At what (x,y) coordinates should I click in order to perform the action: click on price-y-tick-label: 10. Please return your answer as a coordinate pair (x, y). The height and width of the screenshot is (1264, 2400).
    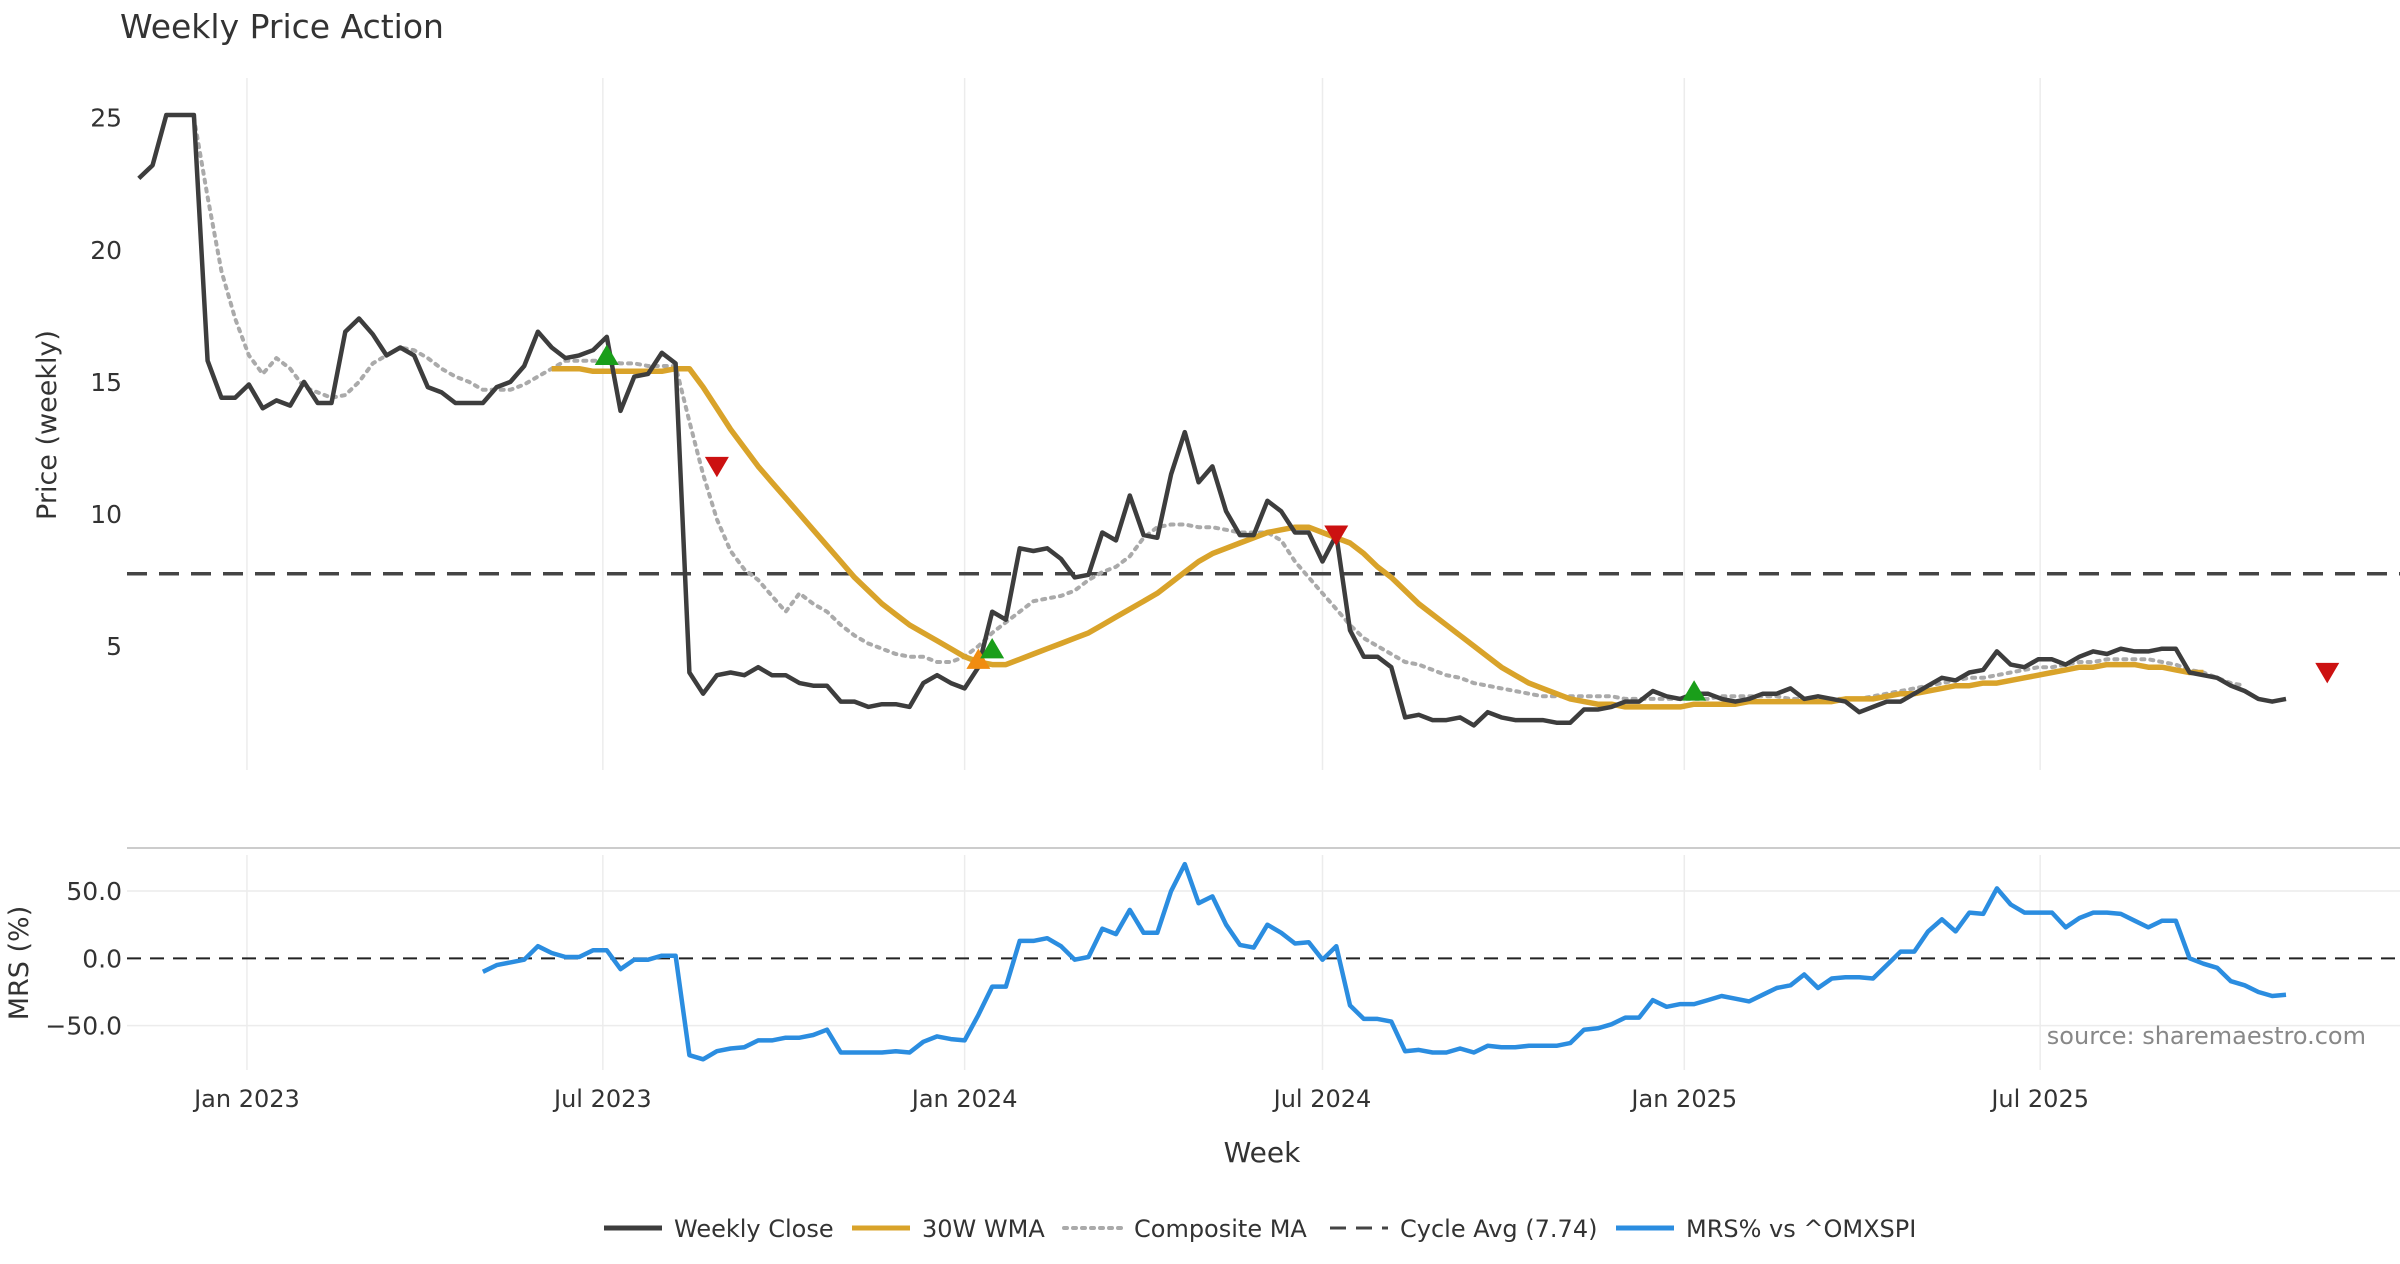
    Looking at the image, I should click on (106, 514).